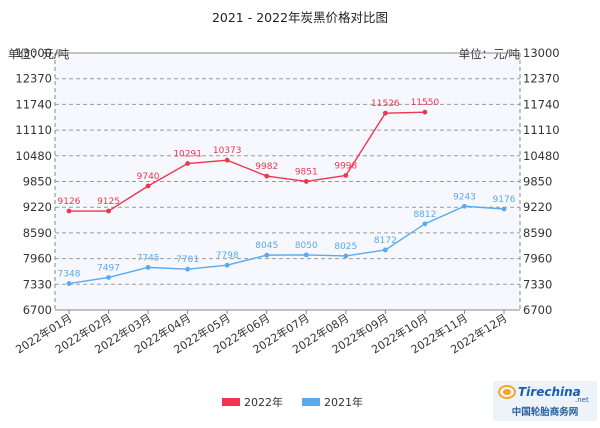 Image resolution: width=600 pixels, height=428 pixels. Describe the element at coordinates (464, 197) in the screenshot. I see `data-label: 9243` at that location.